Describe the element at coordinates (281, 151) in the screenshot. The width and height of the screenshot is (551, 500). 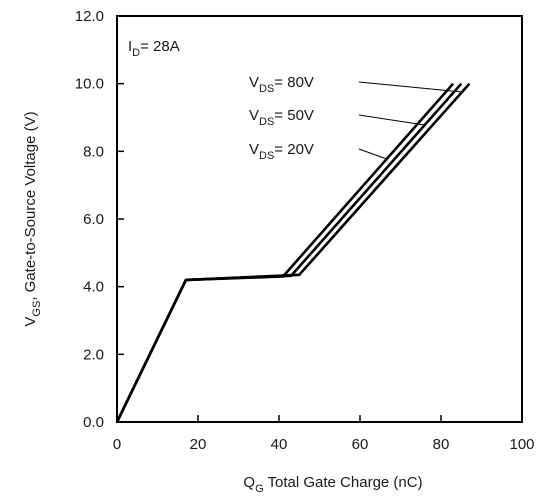
I see `series-label: VDS= 20V` at that location.